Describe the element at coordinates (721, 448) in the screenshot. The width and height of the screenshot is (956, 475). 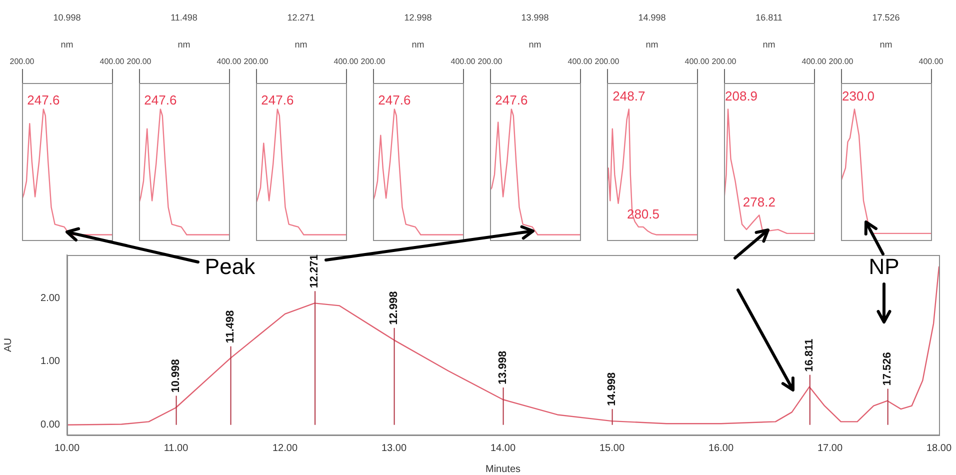
I see `x-tick-label: 16.00` at that location.